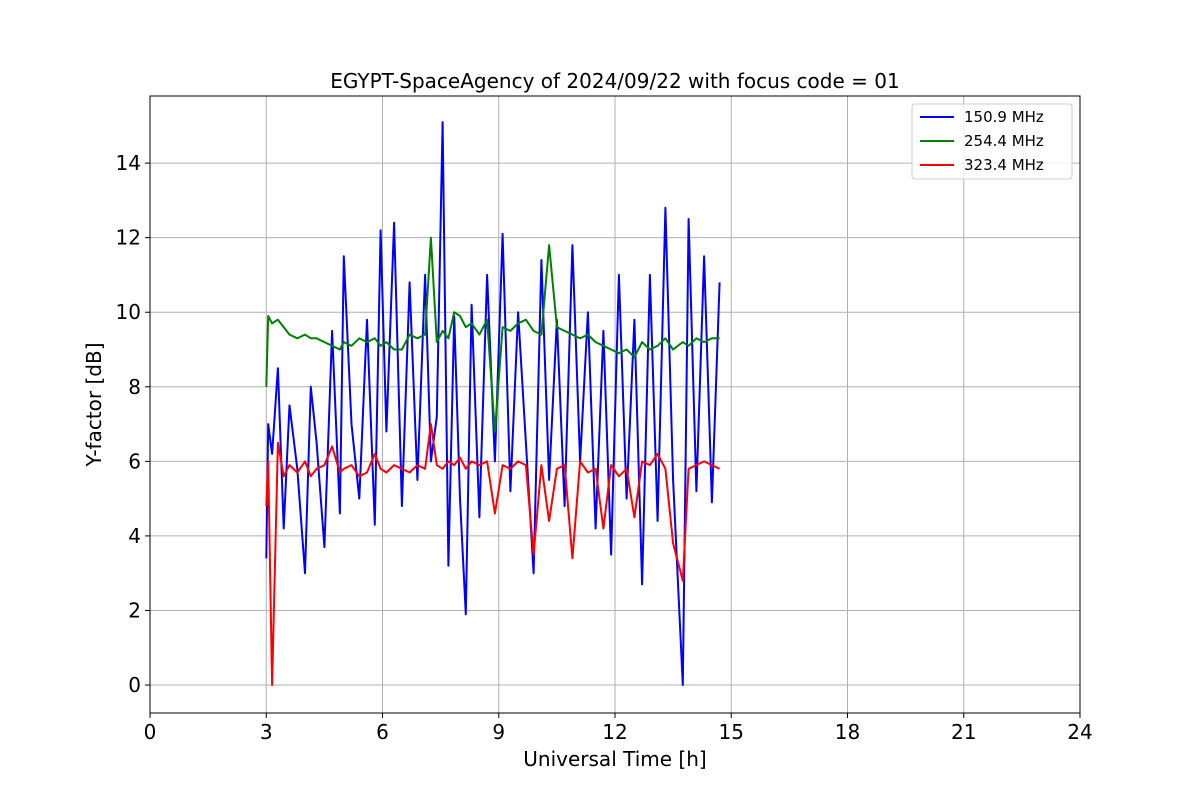 The image size is (1200, 804). I want to click on x-axis-ticks: 0 3 6 9 12 15 18 21 24, so click(618, 728).